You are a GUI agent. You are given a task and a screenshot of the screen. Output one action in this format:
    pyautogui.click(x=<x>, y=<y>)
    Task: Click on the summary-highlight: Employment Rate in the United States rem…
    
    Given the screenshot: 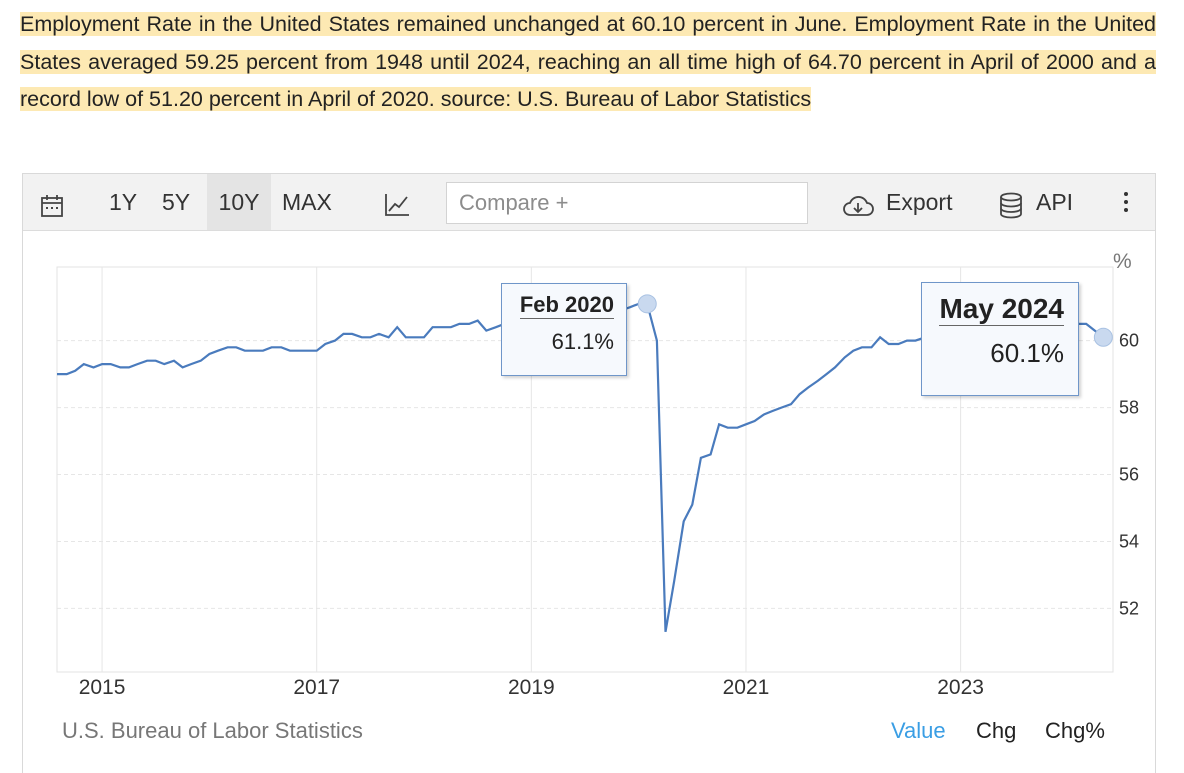 What is the action you would take?
    pyautogui.click(x=588, y=61)
    